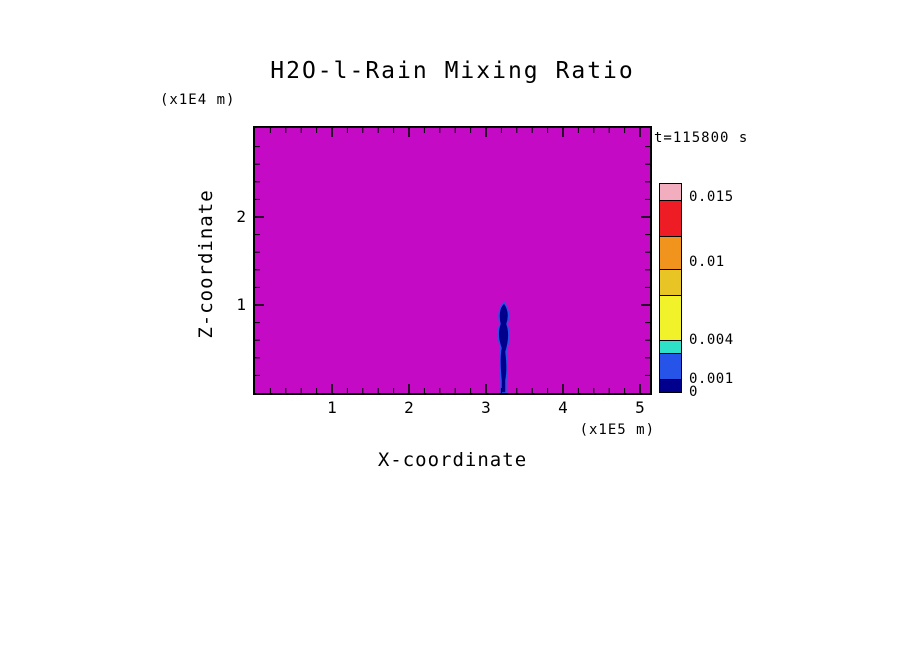 This screenshot has width=904, height=654. Describe the element at coordinates (711, 197) in the screenshot. I see `colorbar-tick-label: 0.015` at that location.